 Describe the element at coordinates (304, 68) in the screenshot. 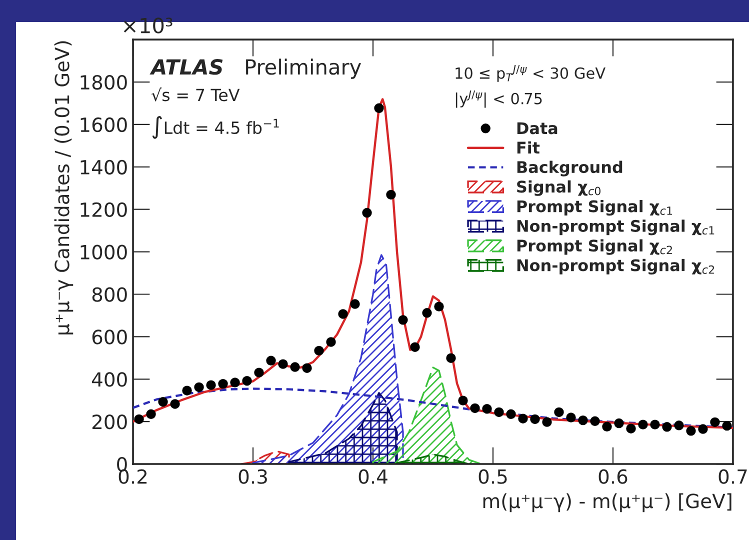

I see `annotation: Preliminary` at that location.